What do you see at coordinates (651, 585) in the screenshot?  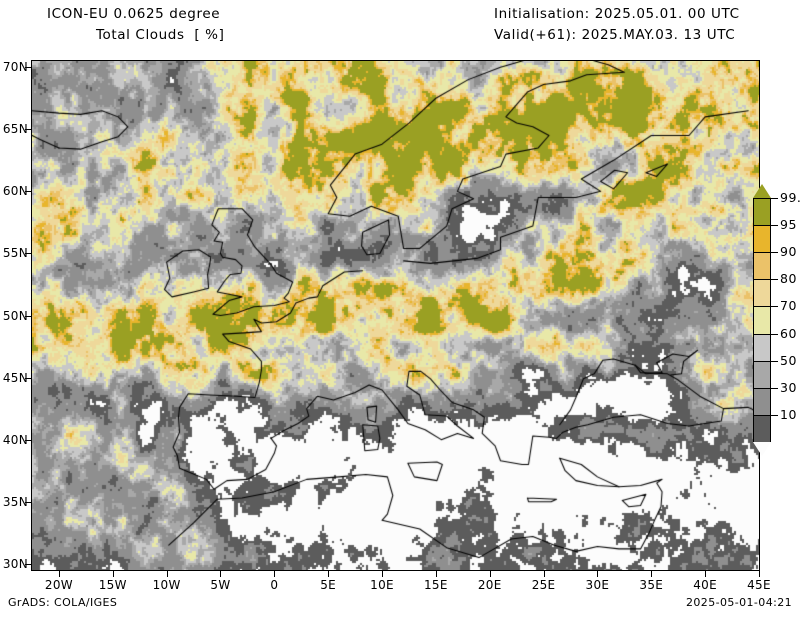 I see `x-tick-label: 35E` at bounding box center [651, 585].